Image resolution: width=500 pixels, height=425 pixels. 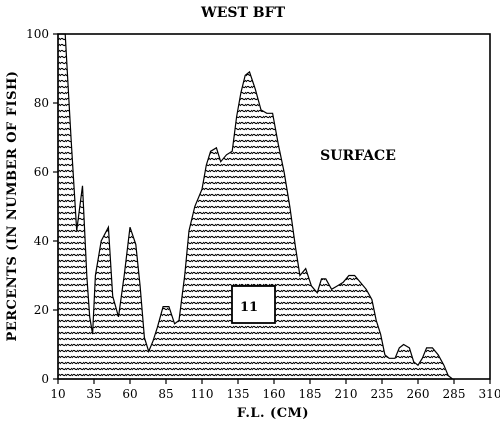 I want to click on x-axis-label: F.L. (CM), so click(x=273, y=413).